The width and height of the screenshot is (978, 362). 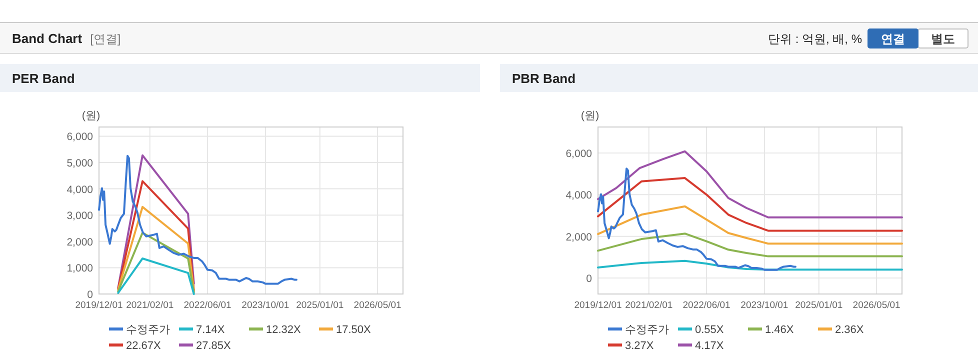 What do you see at coordinates (893, 39) in the screenshot?
I see `text: 연결` at bounding box center [893, 39].